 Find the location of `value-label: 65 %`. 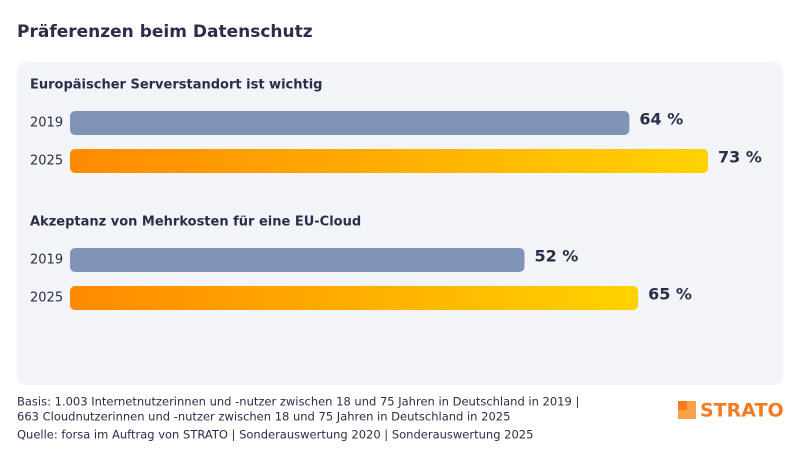

value-label: 65 % is located at coordinates (670, 294).